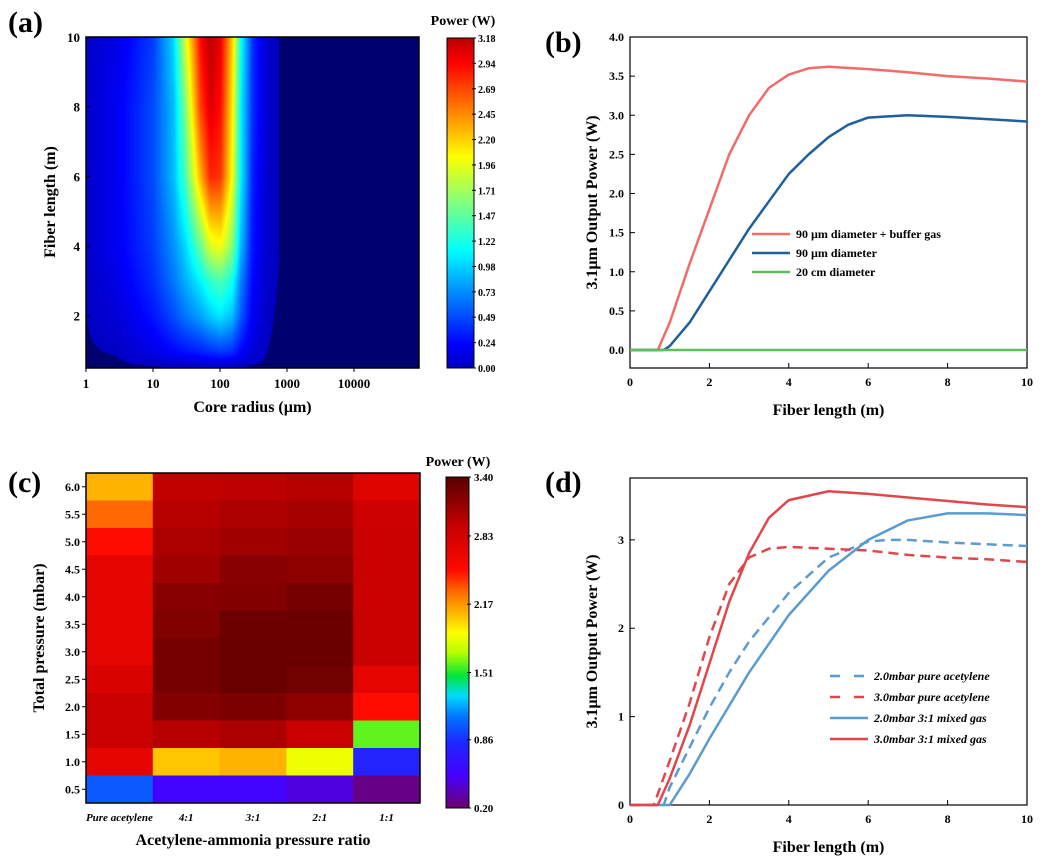  I want to click on colorbar-tick-label: 2.17, so click(484, 605).